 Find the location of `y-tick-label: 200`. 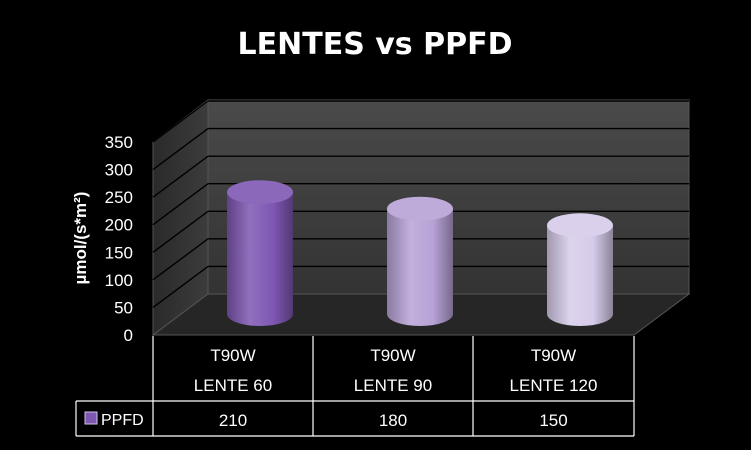

y-tick-label: 200 is located at coordinates (119, 225).